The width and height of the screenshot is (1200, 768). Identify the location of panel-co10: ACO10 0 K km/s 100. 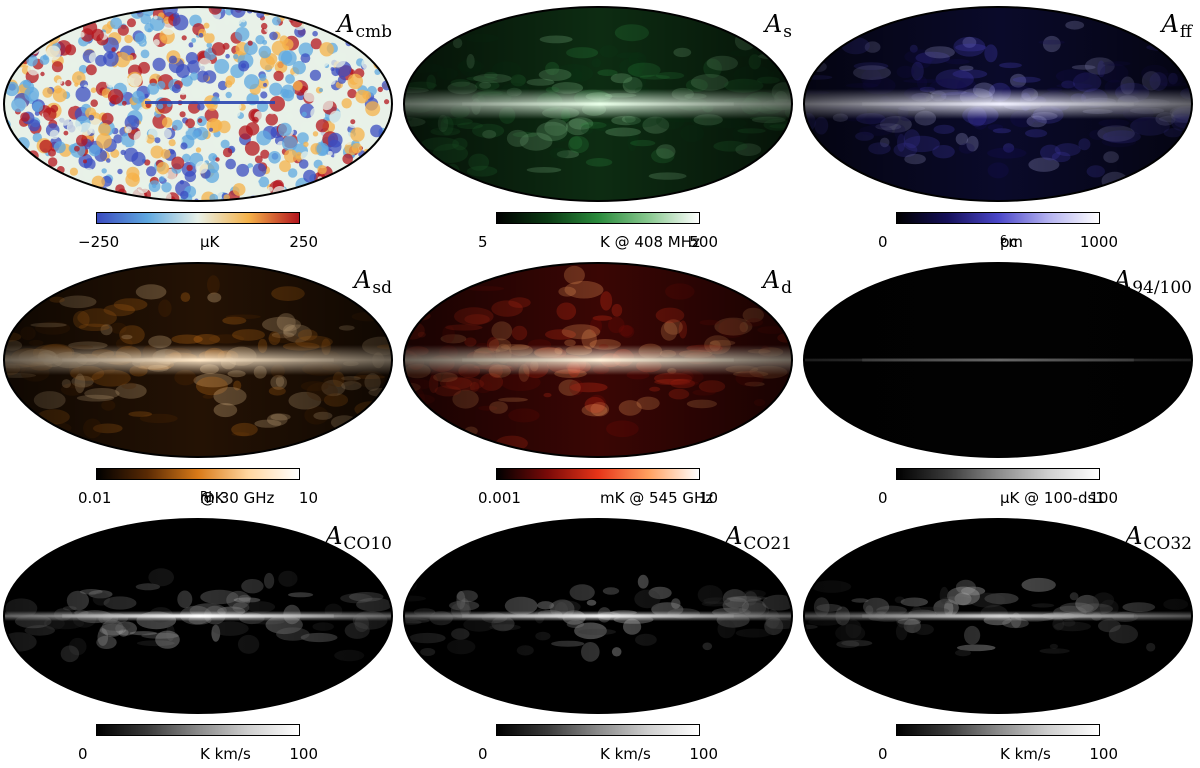
(200, 640).